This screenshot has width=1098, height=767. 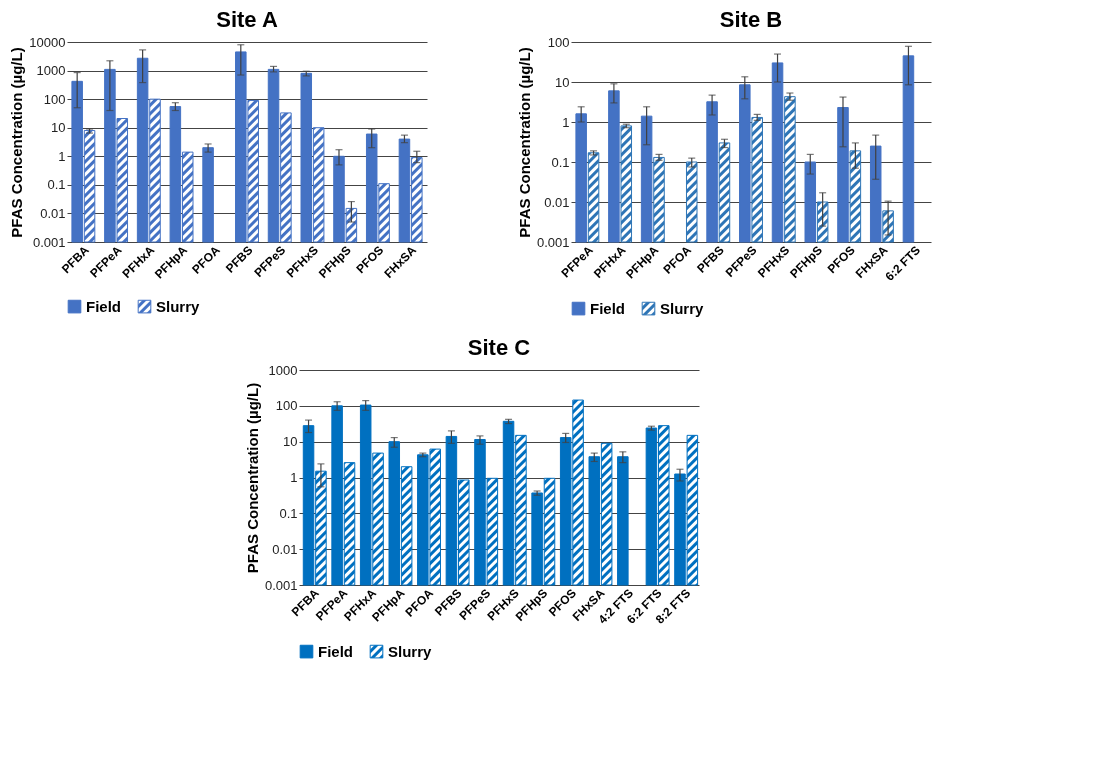 I want to click on chart-title: Site A, so click(x=247, y=19).